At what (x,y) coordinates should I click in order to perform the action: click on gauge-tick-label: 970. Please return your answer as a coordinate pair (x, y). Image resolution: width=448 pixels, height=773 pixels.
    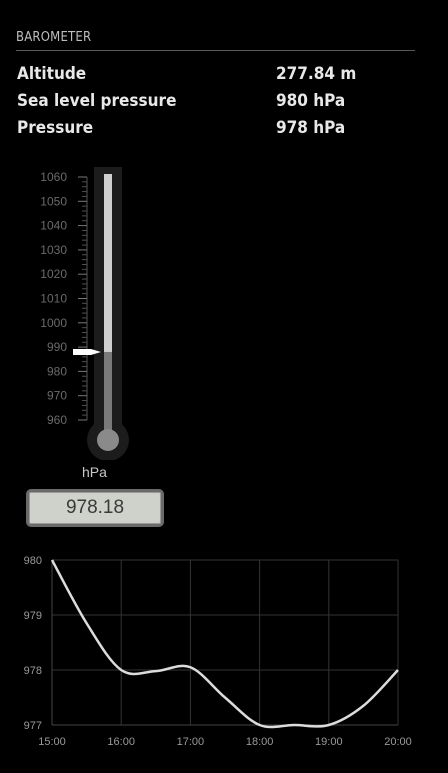
    Looking at the image, I should click on (57, 396).